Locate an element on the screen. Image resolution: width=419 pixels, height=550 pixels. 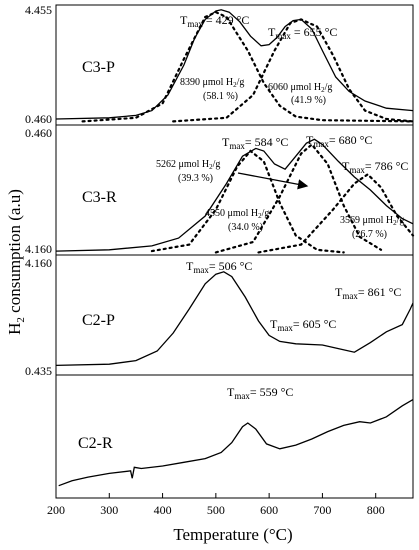
y-label-c3p-top: 4.455 is located at coordinates (38, 10).